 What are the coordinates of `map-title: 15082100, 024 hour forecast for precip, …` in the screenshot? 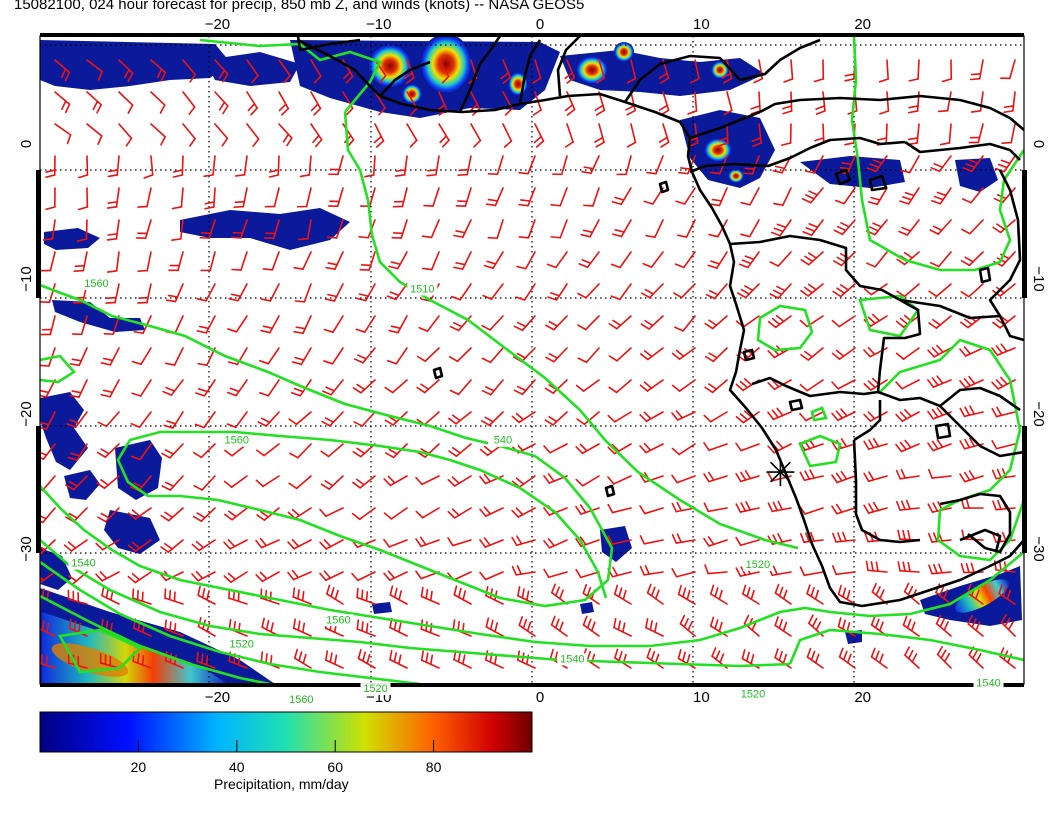 It's located at (299, 6).